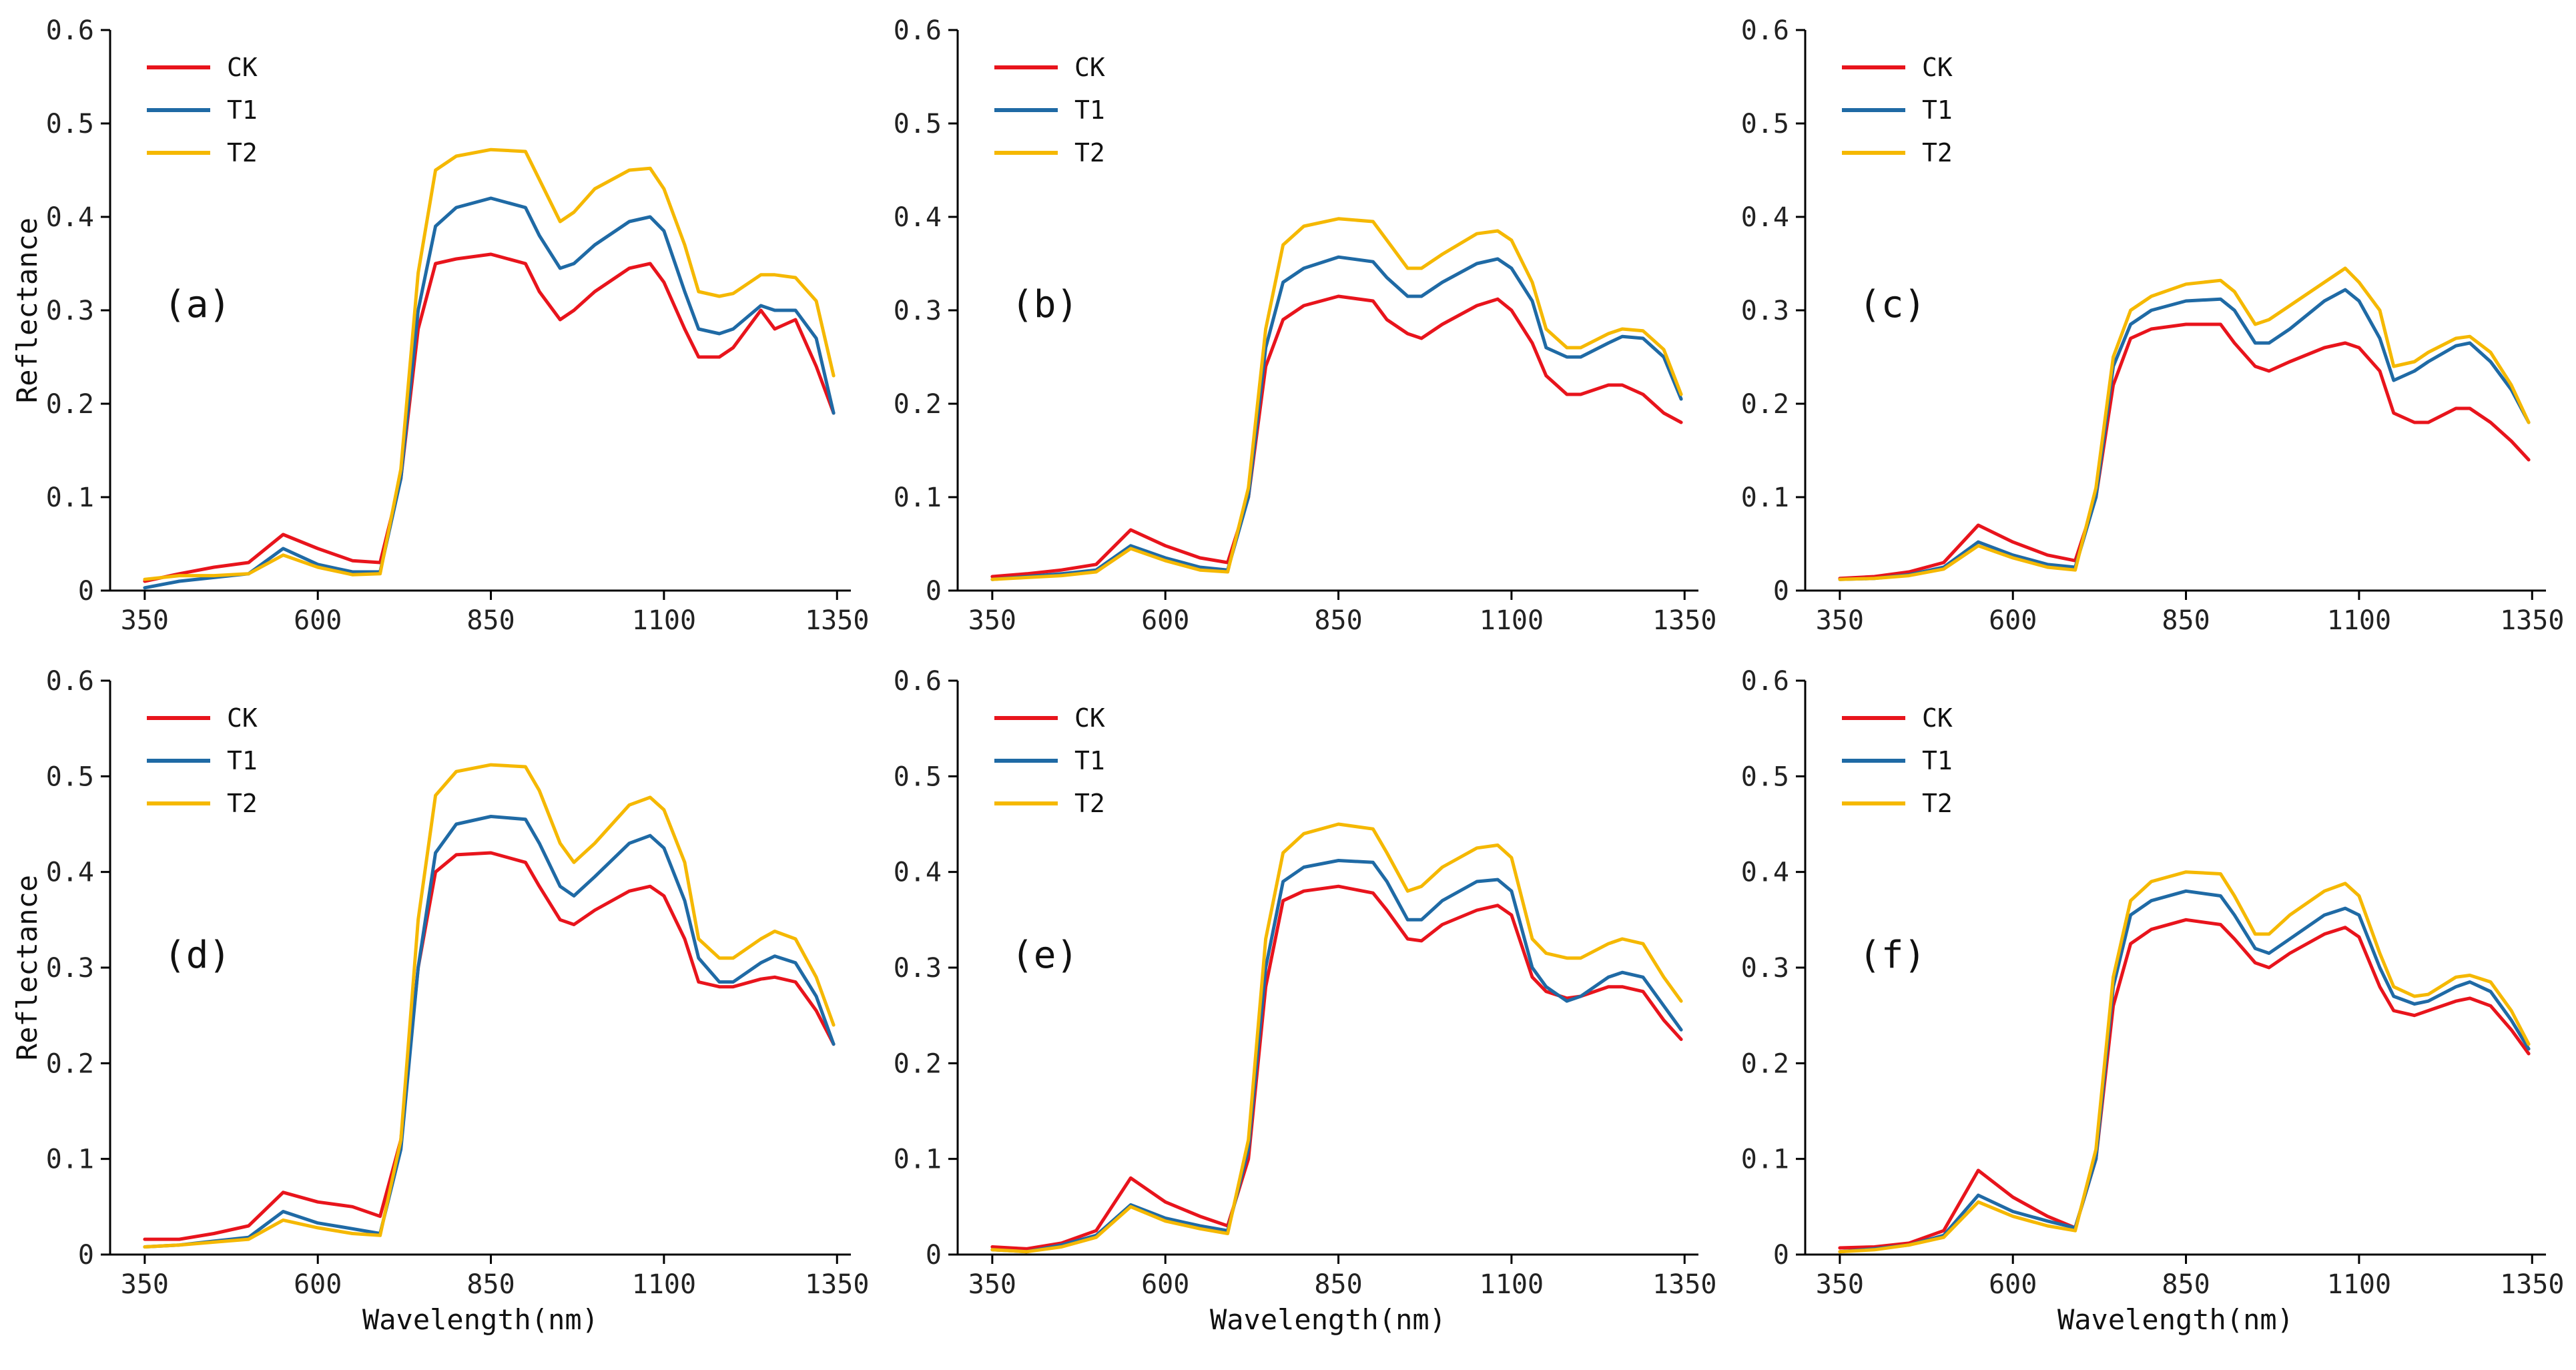 The image size is (2576, 1370). What do you see at coordinates (197, 304) in the screenshot?
I see `panel-label: (a)` at bounding box center [197, 304].